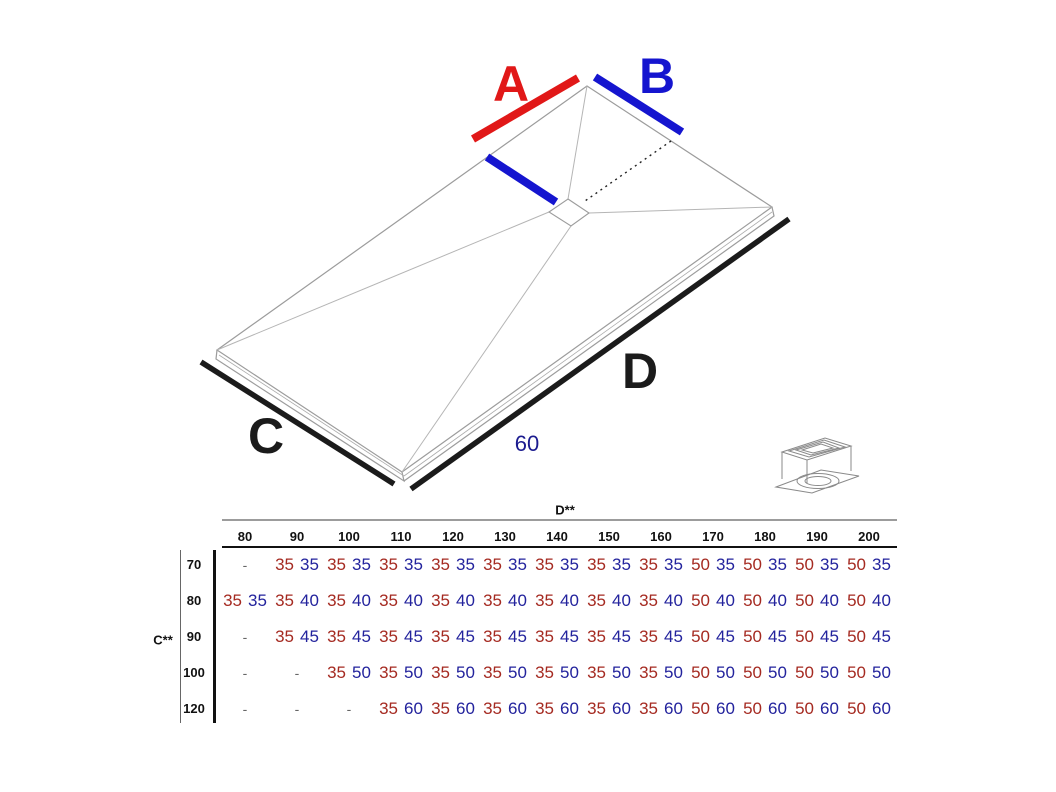 This screenshot has height=792, width=1056. I want to click on size-cell-100-140: 35 50, so click(557, 672).